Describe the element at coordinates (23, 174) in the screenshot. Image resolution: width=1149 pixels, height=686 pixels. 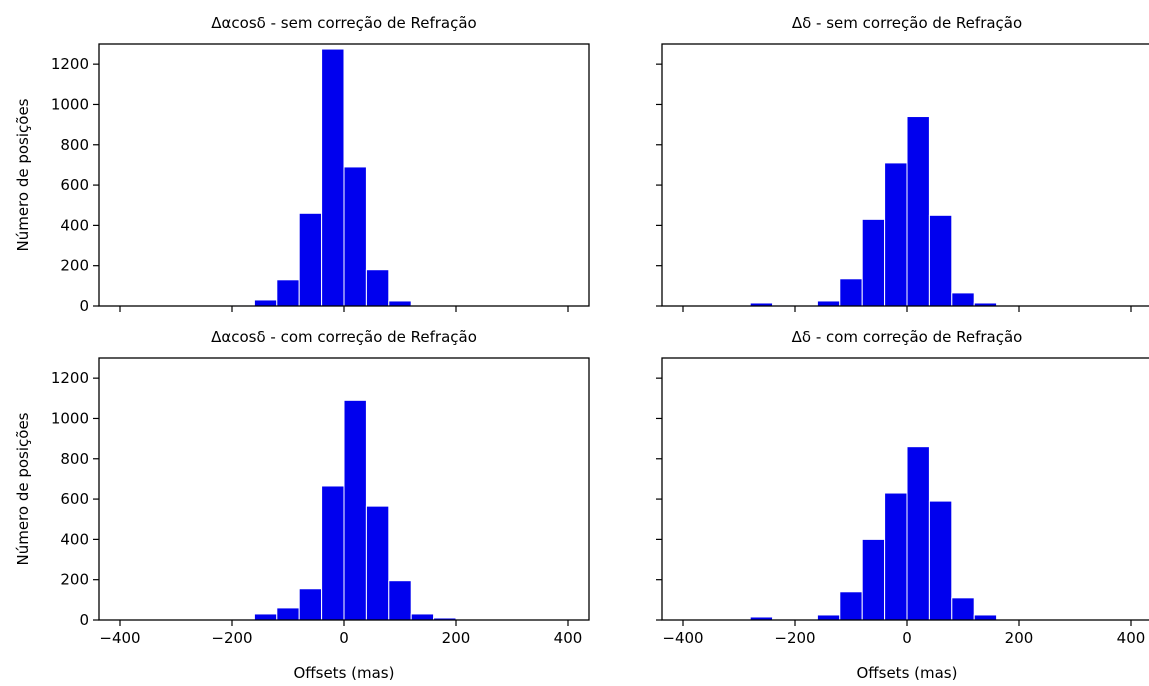
I see `y-axis-label-top: Número de posições` at that location.